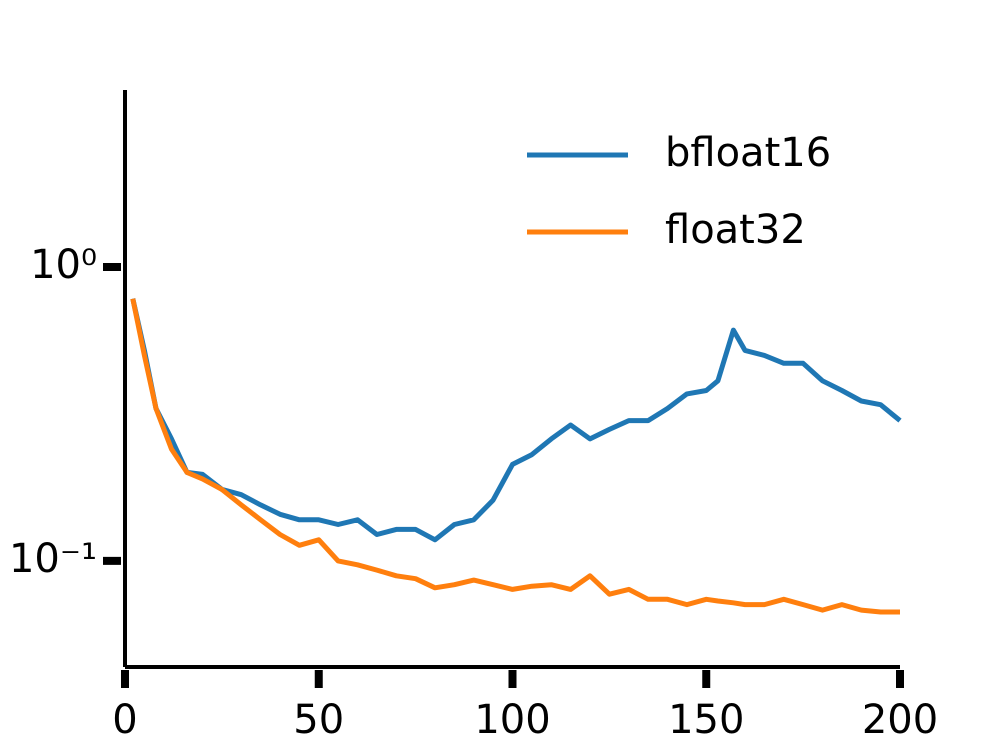 The width and height of the screenshot is (1000, 754). What do you see at coordinates (706, 720) in the screenshot?
I see `x-tick-label: 150` at bounding box center [706, 720].